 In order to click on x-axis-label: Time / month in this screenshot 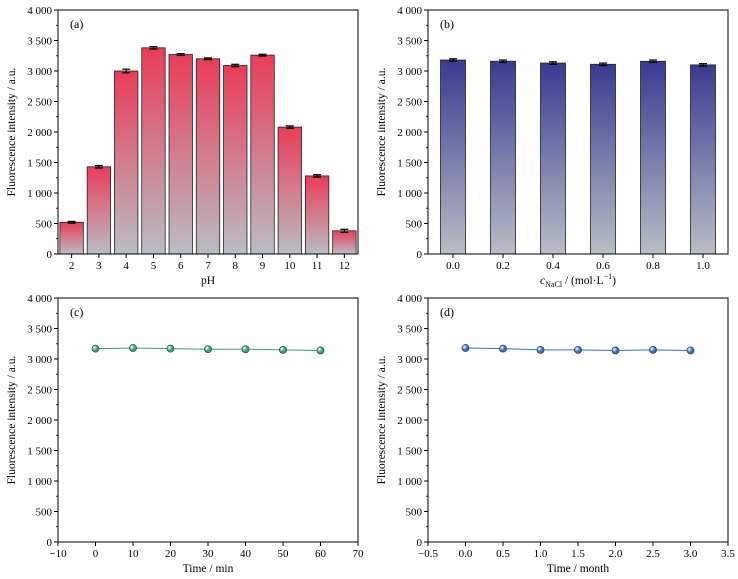, I will do `click(578, 569)`.